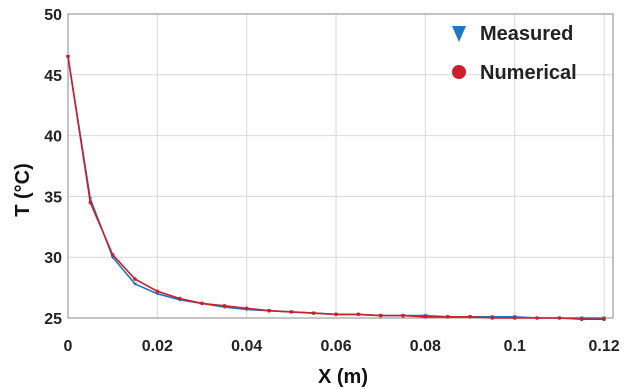 This screenshot has height=389, width=625. What do you see at coordinates (53, 197) in the screenshot?
I see `y-tick-label: 35` at bounding box center [53, 197].